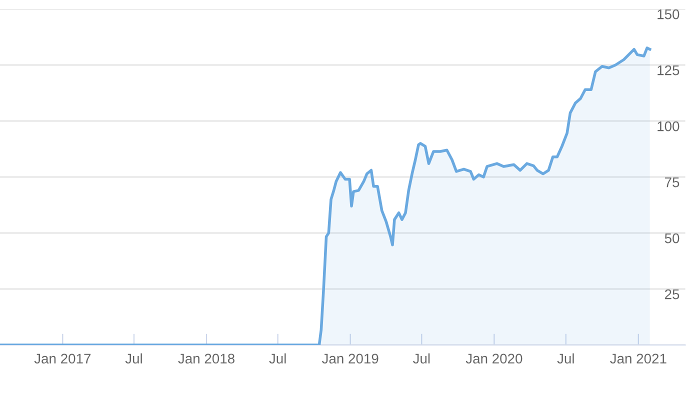  What do you see at coordinates (669, 14) in the screenshot?
I see `y-tick-label: 150` at bounding box center [669, 14].